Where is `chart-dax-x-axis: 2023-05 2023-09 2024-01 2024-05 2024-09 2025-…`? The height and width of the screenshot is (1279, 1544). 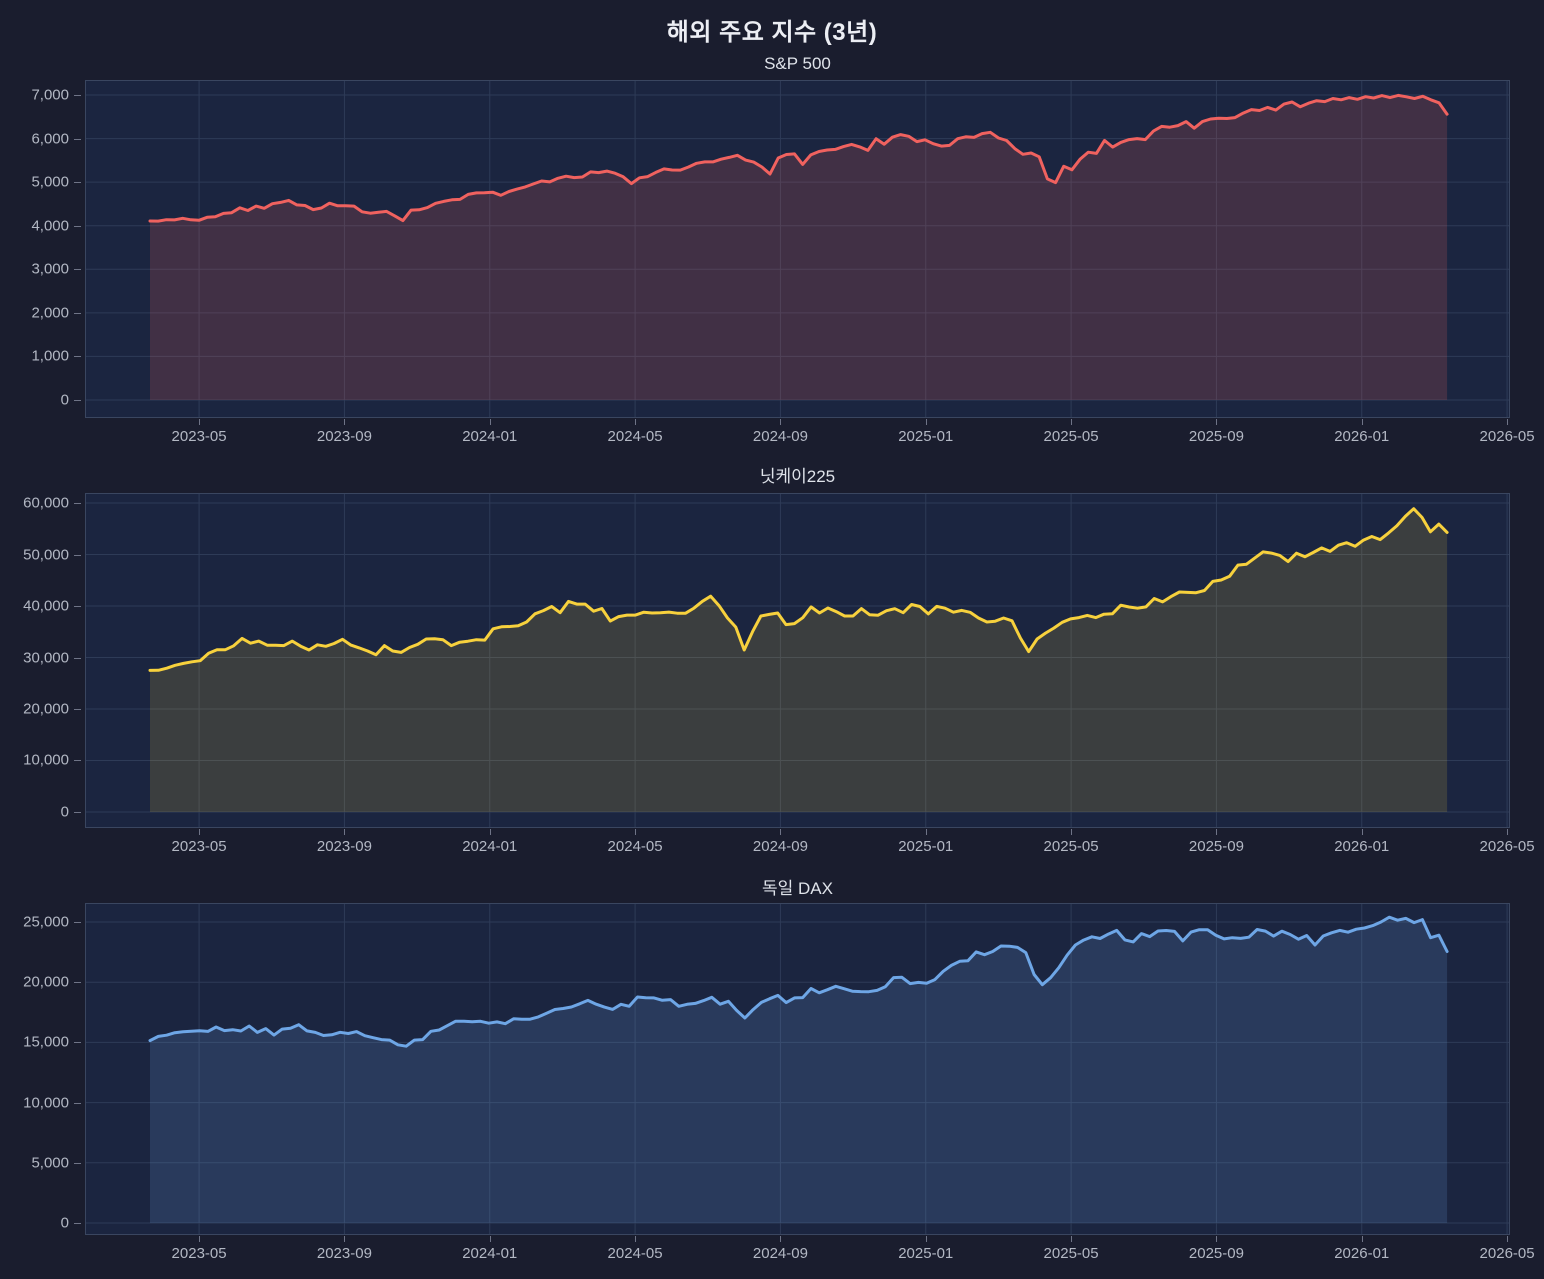
chart-dax-x-axis: 2023-05 2023-09 2024-01 2024-05 2024-09 2025-… is located at coordinates (810, 1253).